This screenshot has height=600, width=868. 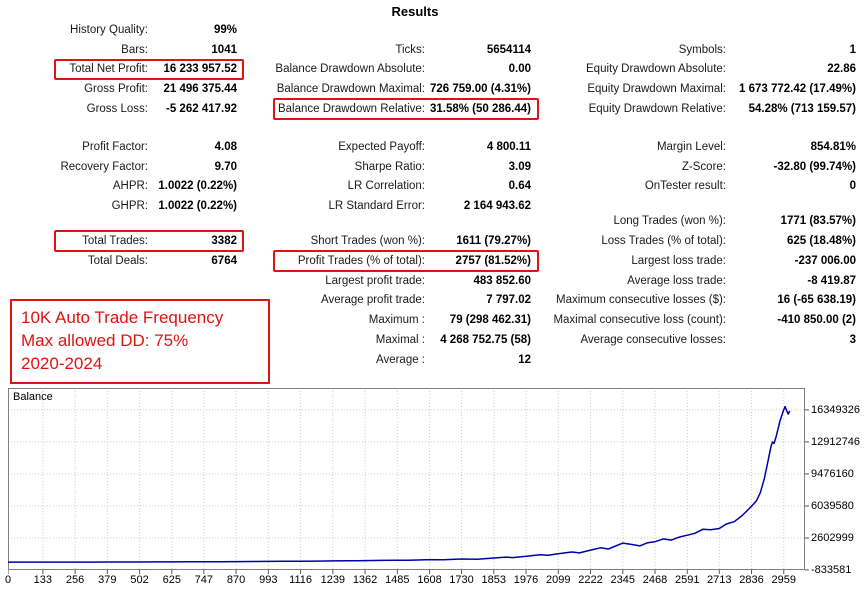 I want to click on stat-value: 0, so click(x=852, y=186).